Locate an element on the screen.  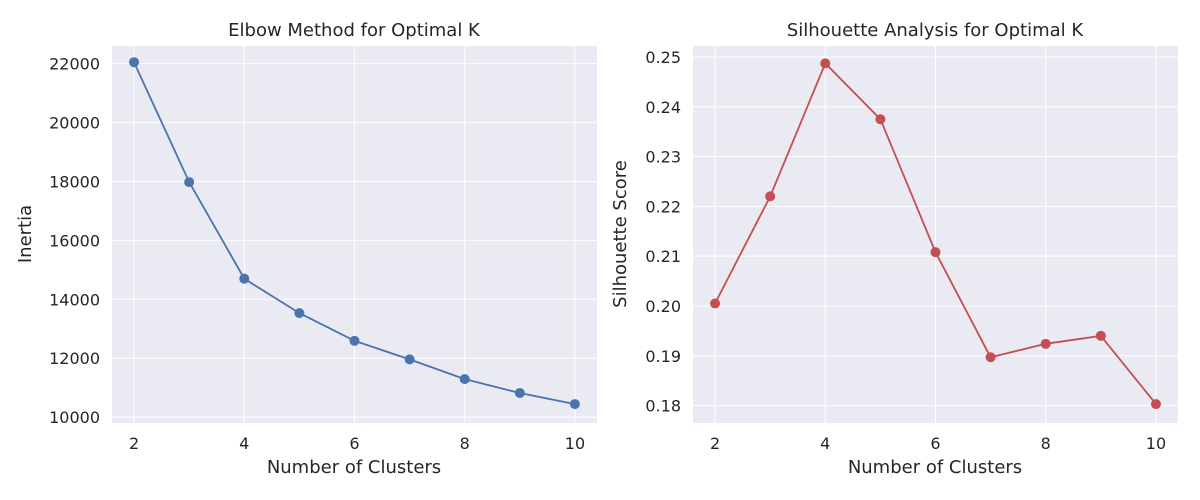
y-tick-label: 10000 is located at coordinates (74, 417).